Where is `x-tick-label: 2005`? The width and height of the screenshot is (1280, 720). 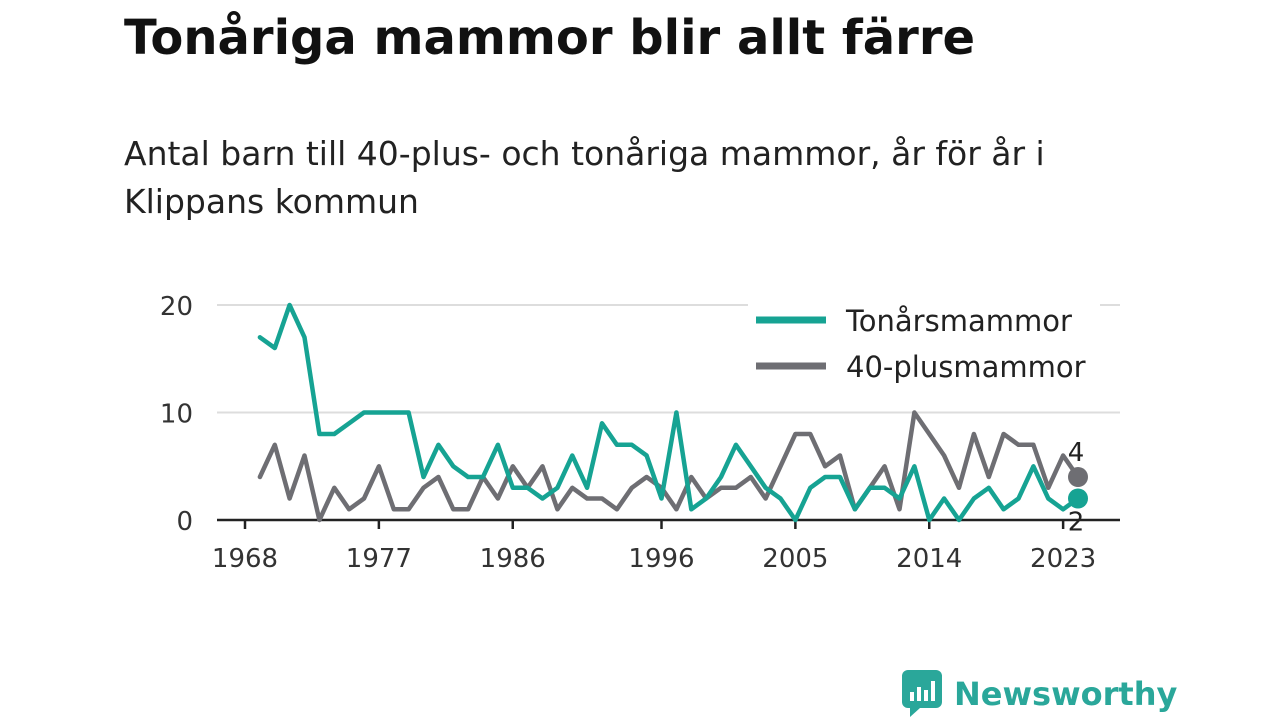
x-tick-label: 2005 is located at coordinates (795, 559).